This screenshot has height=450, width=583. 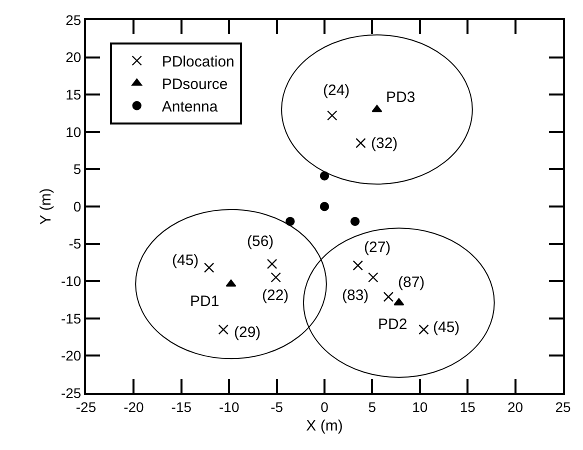 I want to click on x-tick-label: -20, so click(x=134, y=406).